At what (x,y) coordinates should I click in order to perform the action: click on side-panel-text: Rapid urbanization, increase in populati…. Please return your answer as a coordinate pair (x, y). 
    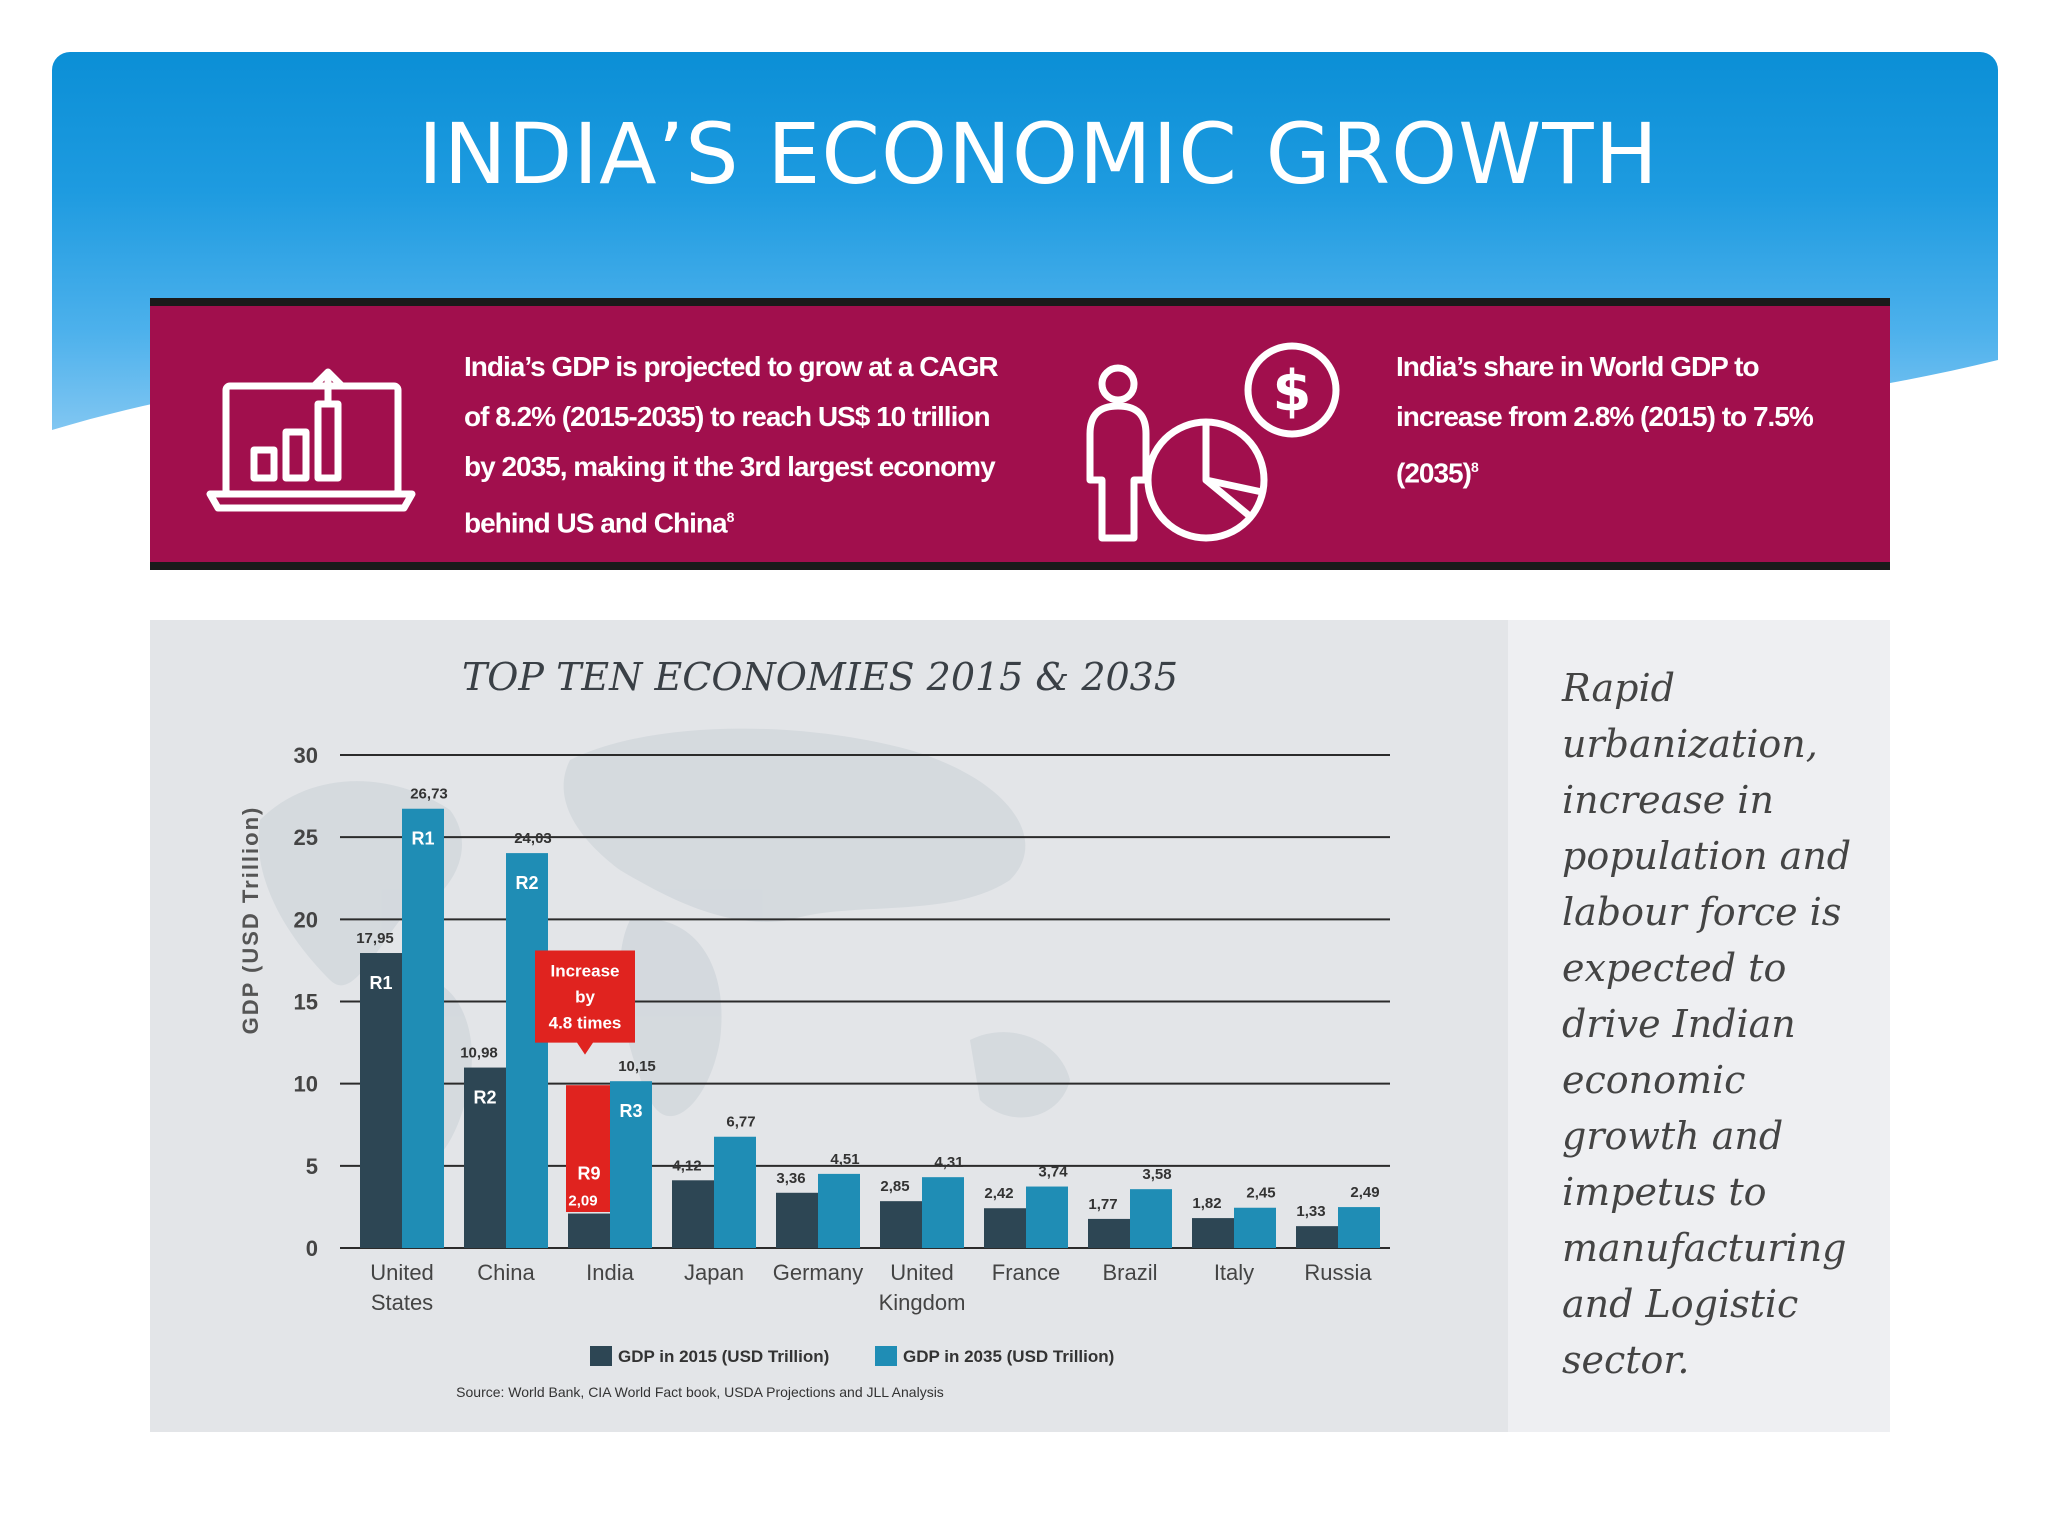
    Looking at the image, I should click on (1707, 1024).